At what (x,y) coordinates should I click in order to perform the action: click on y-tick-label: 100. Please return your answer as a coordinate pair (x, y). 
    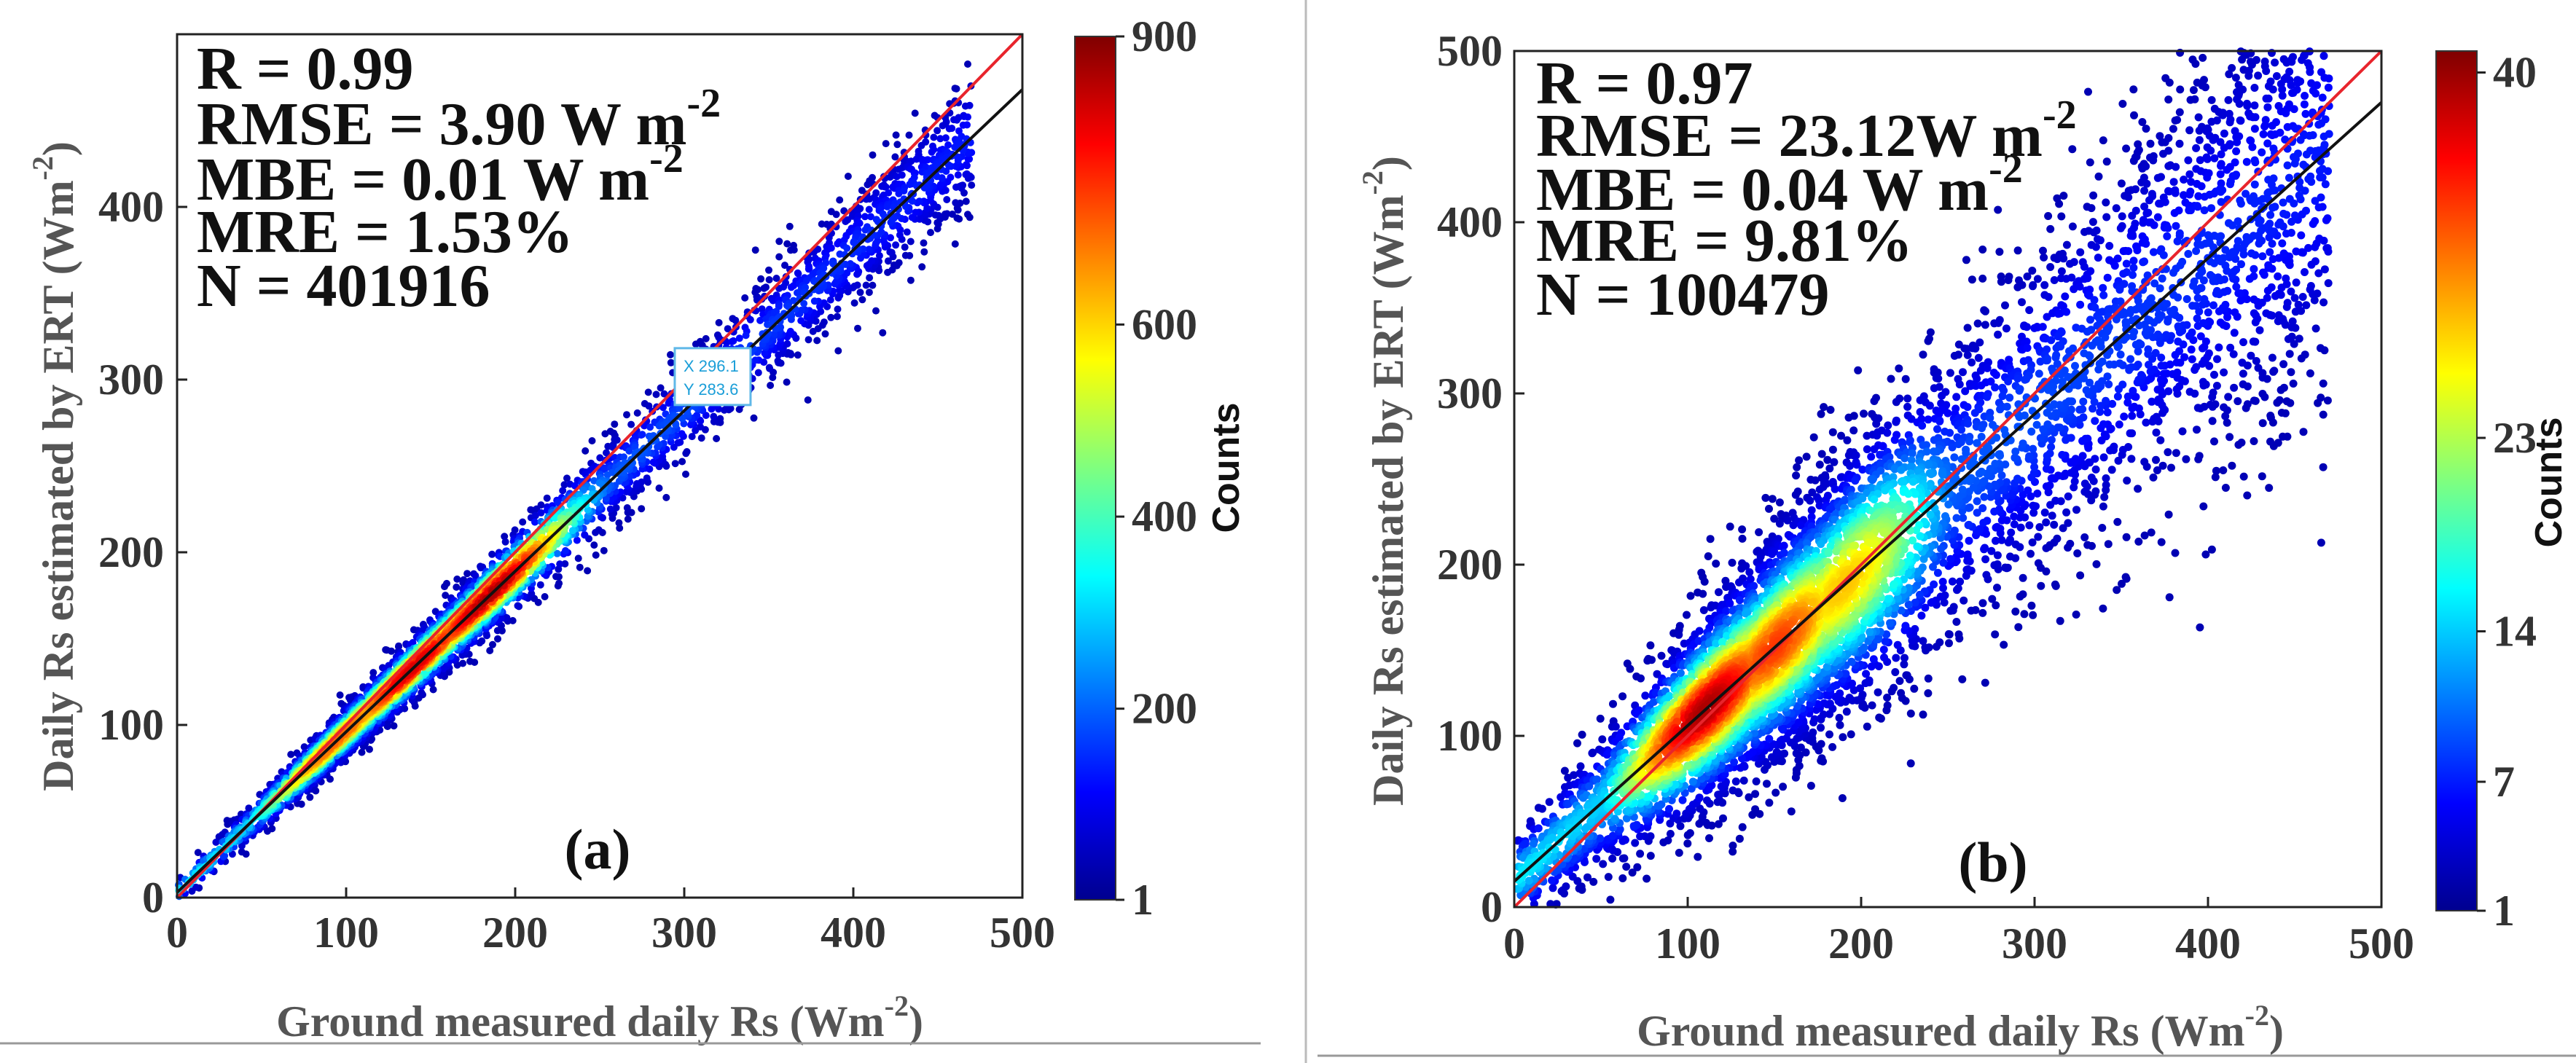
    Looking at the image, I should click on (131, 725).